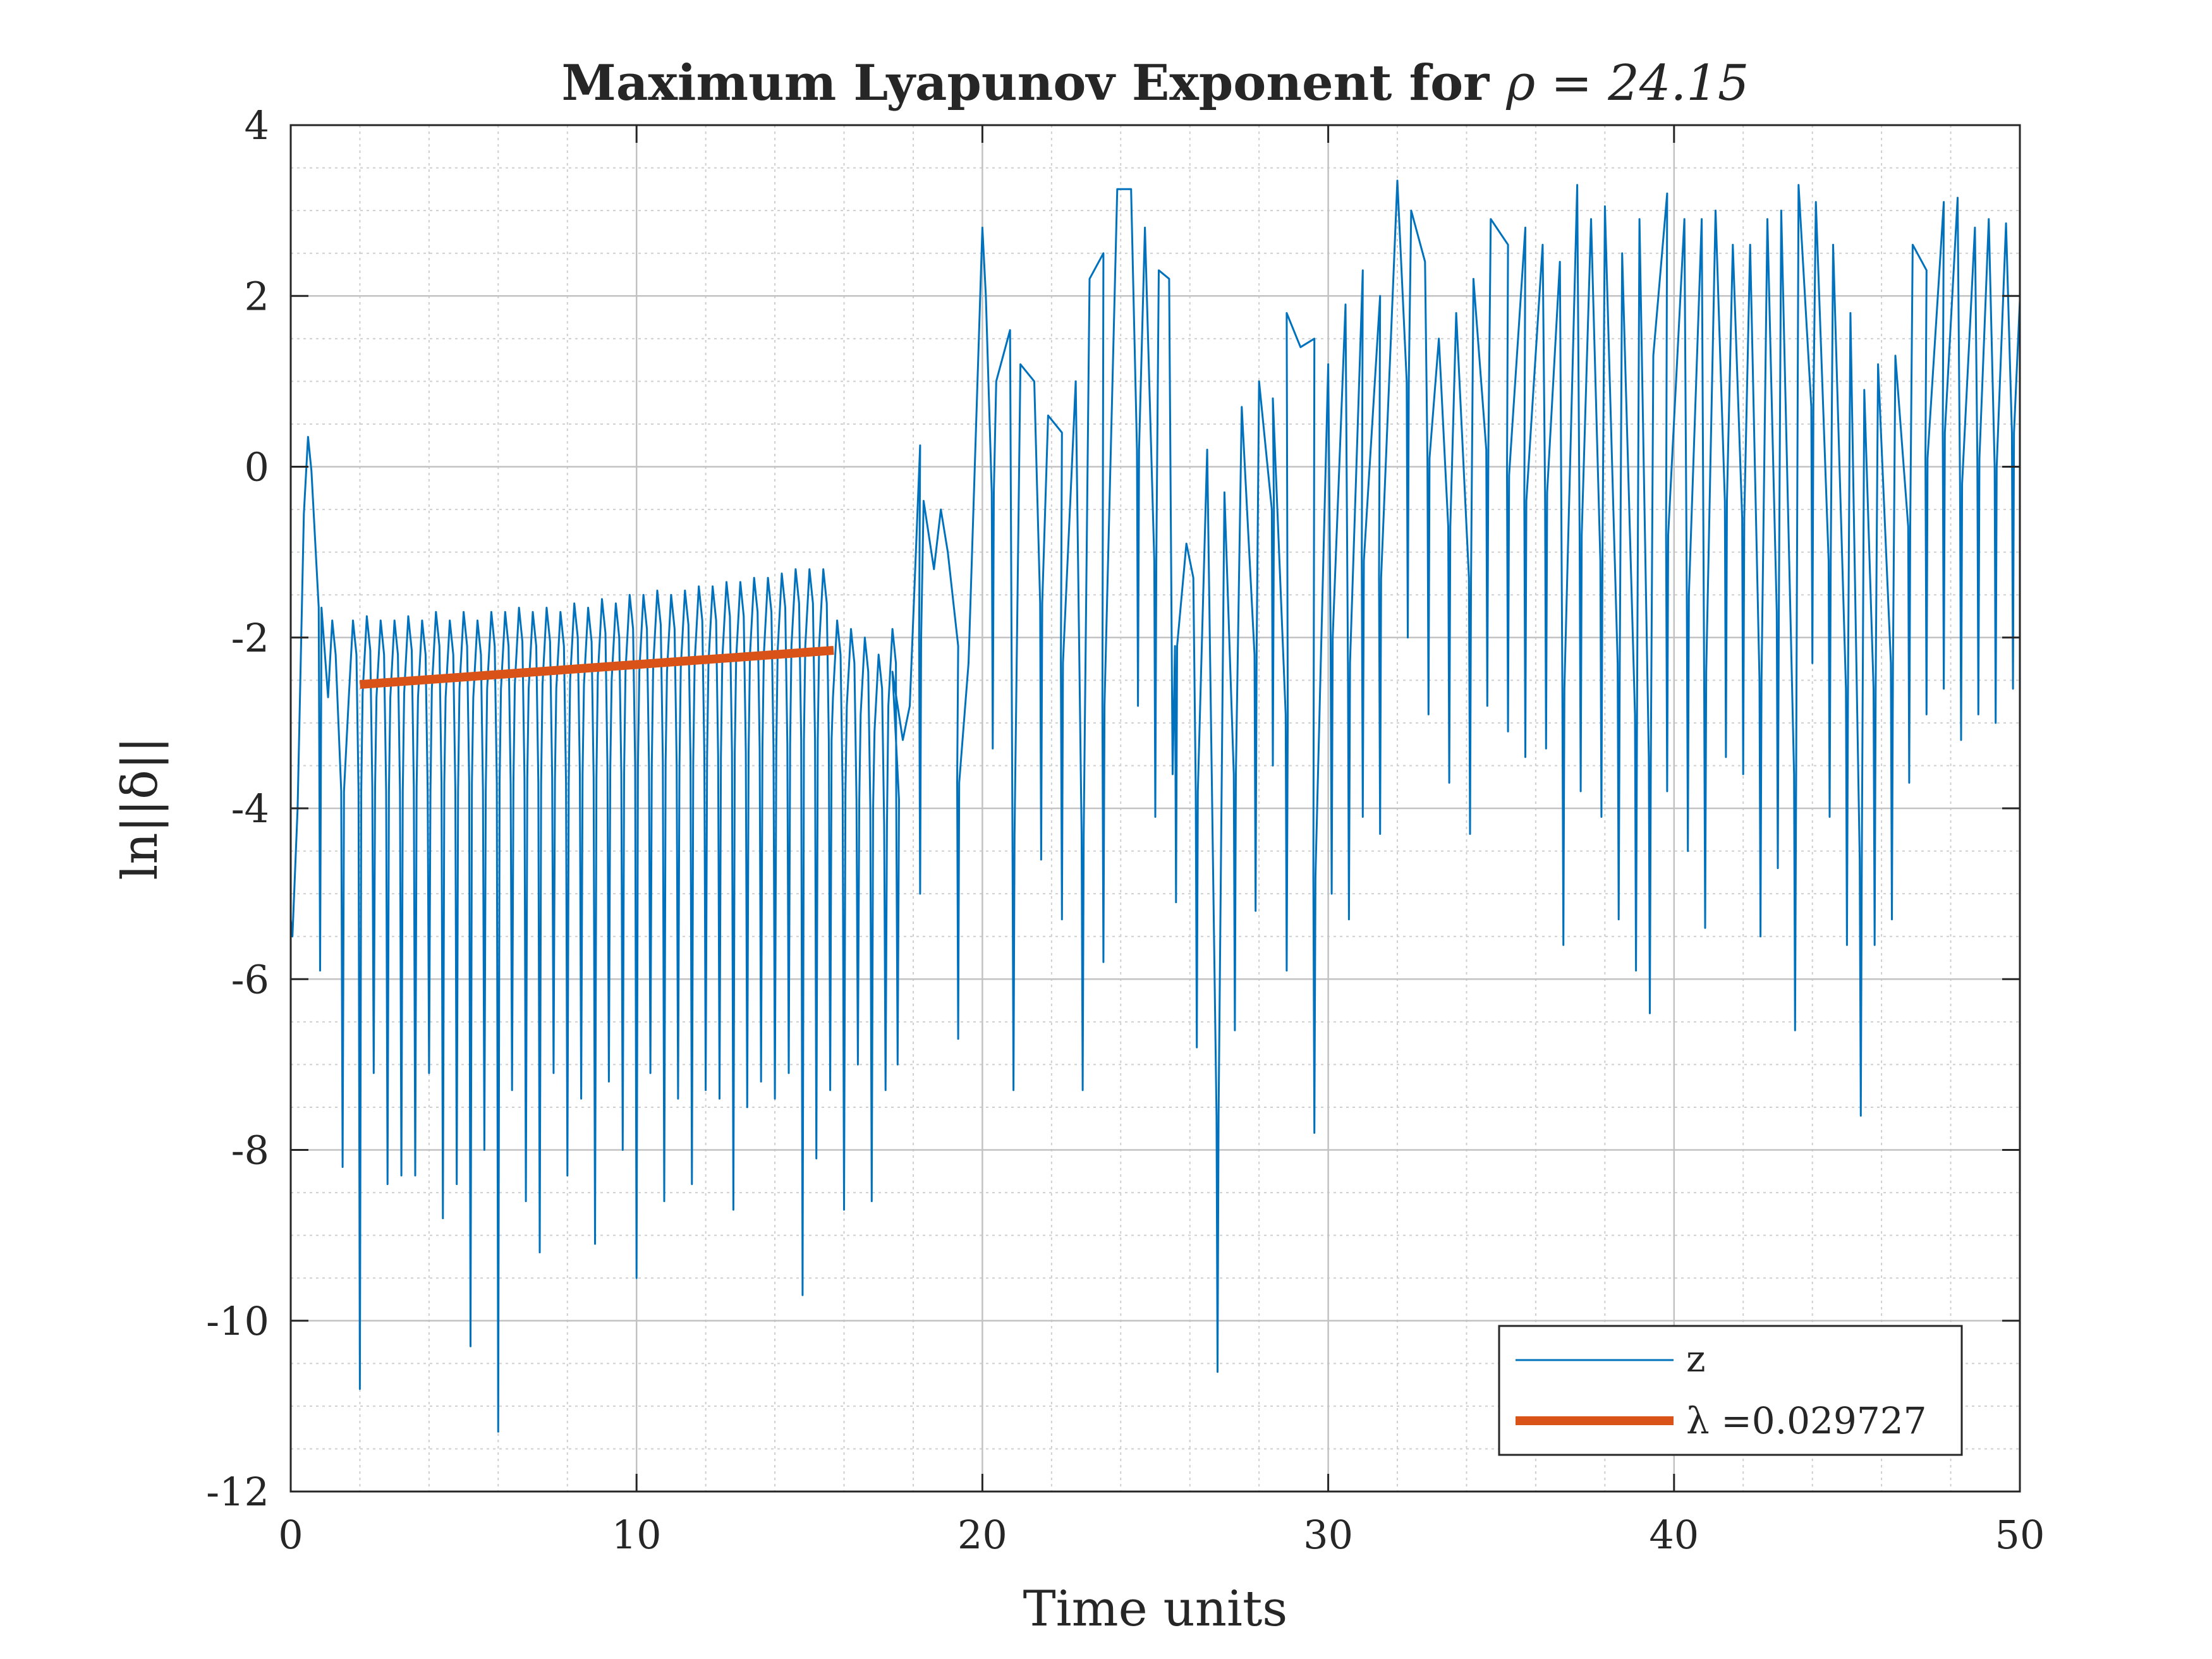  What do you see at coordinates (250, 979) in the screenshot?
I see `y-tick-label: -6` at bounding box center [250, 979].